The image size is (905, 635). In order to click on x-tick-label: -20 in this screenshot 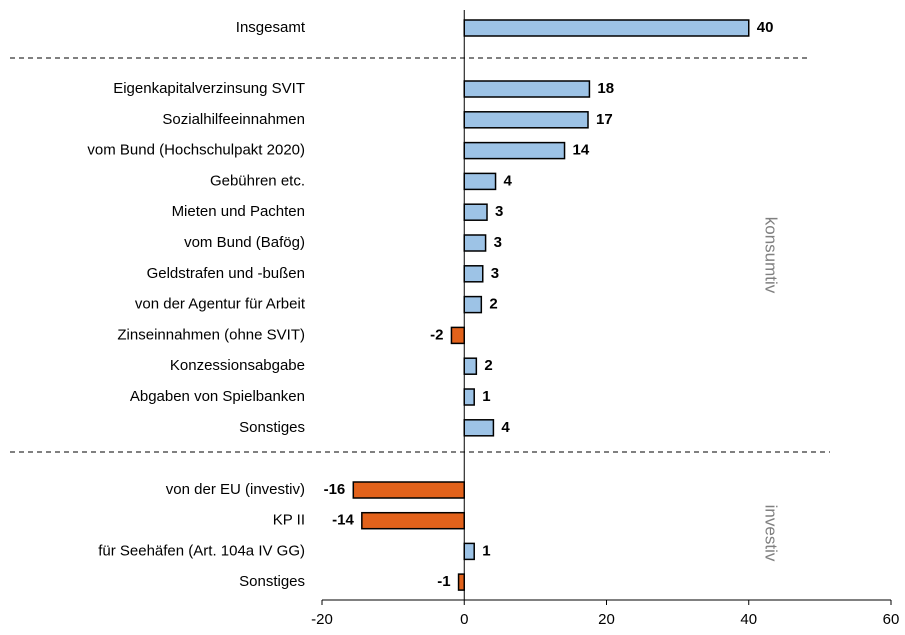, I will do `click(322, 619)`.